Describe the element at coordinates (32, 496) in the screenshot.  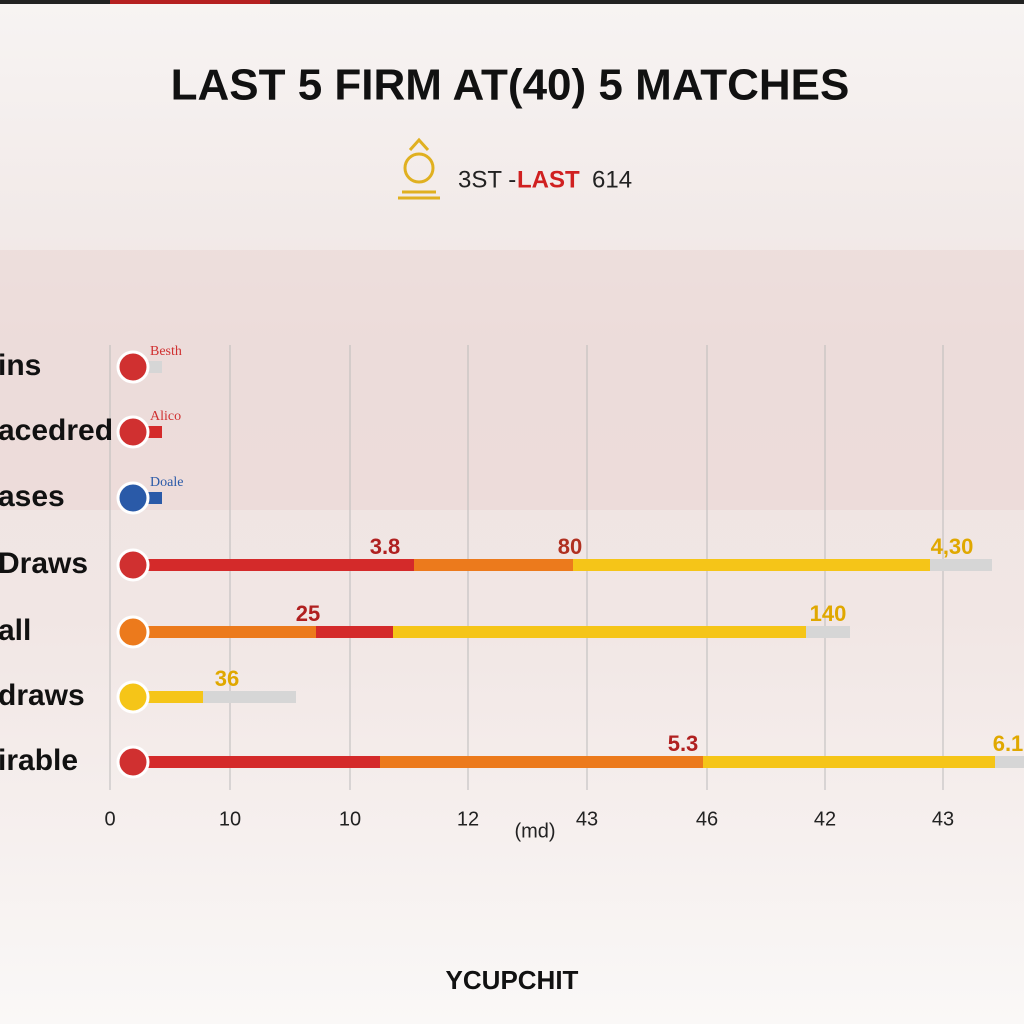
I see `row-label: ases` at that location.